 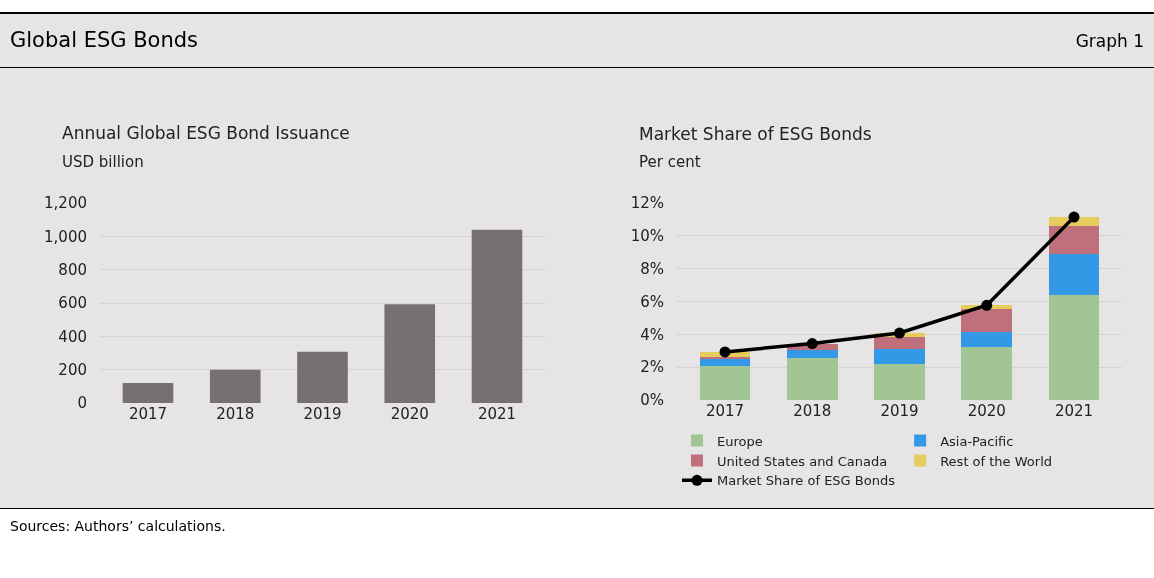 I want to click on legend-label: Asia-Pacific, so click(x=977, y=441).